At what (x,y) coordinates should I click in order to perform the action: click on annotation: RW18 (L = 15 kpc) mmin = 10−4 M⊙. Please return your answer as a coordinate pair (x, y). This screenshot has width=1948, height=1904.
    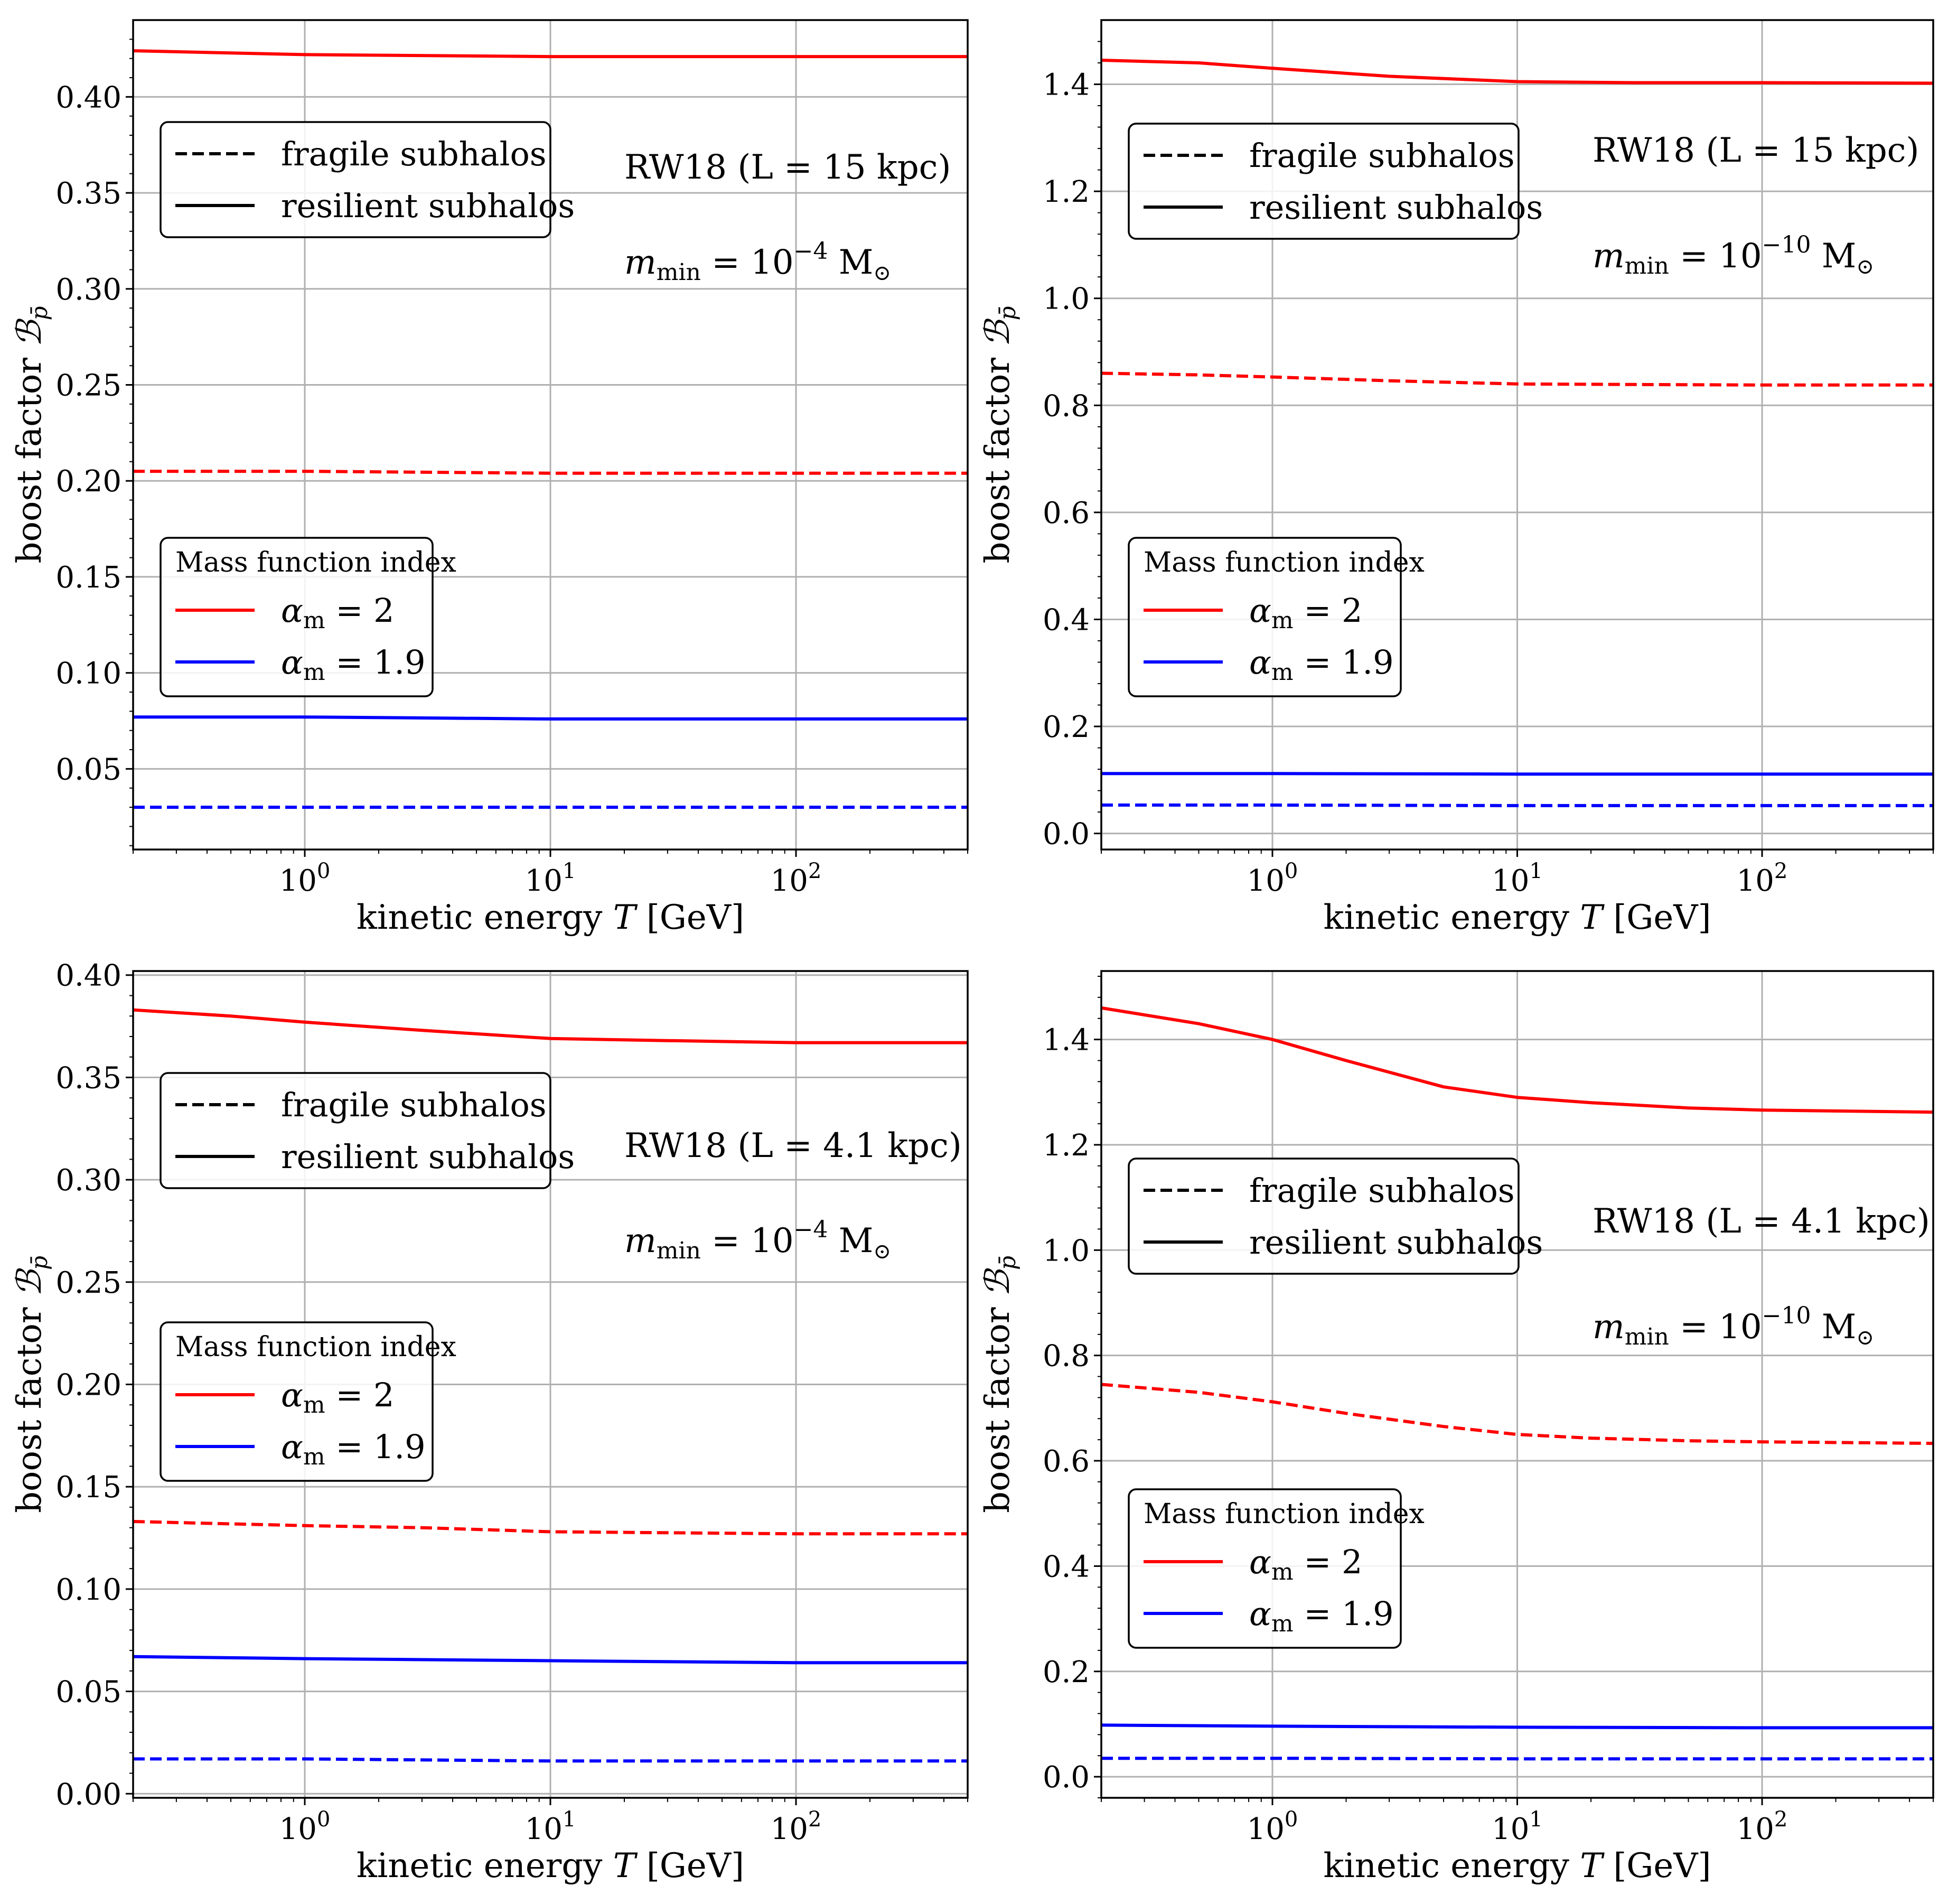
    Looking at the image, I should click on (787, 217).